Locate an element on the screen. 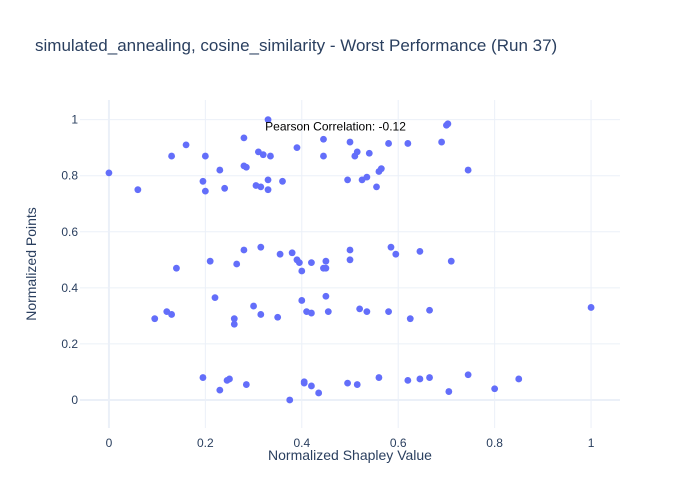 This screenshot has height=500, width=700. y-tick-label: 0.8 is located at coordinates (69, 176).